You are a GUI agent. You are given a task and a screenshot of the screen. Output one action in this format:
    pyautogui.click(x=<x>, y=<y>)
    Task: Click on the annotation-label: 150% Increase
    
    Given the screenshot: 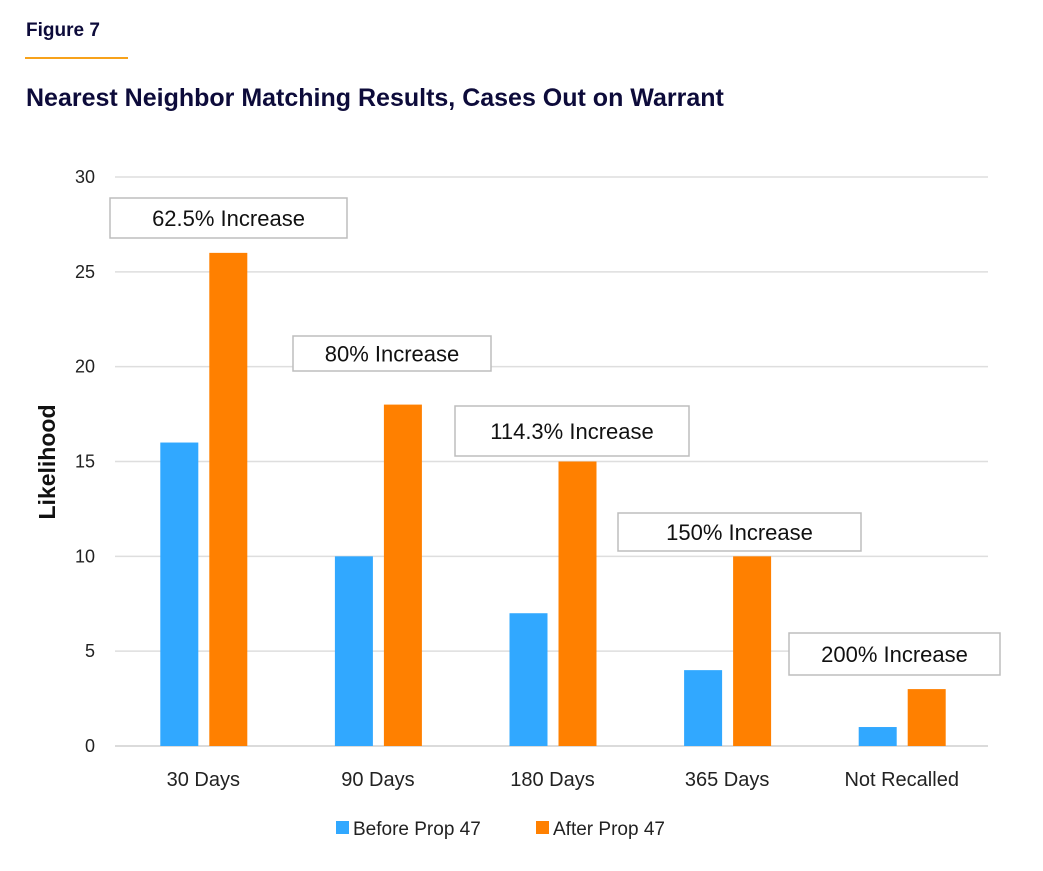 What is the action you would take?
    pyautogui.click(x=739, y=532)
    